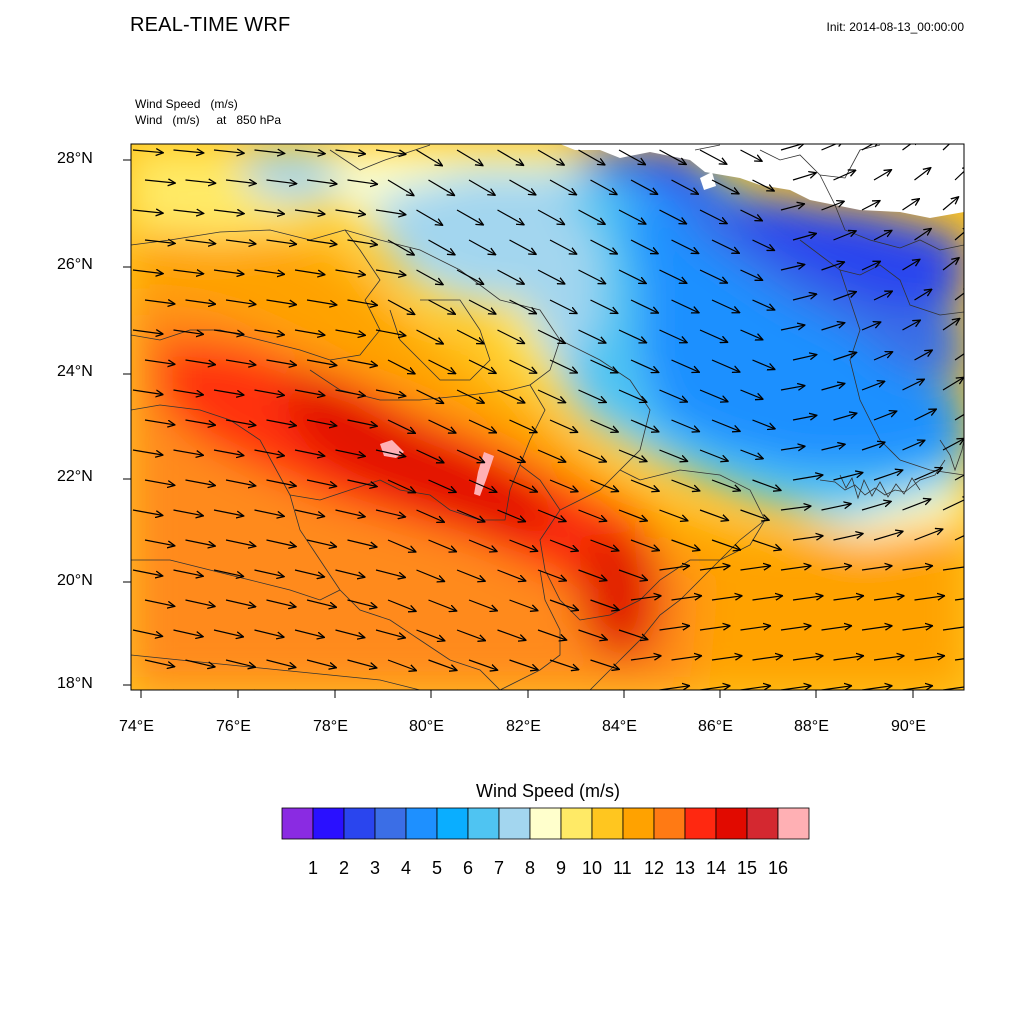  What do you see at coordinates (136, 726) in the screenshot?
I see `lon-label-74E: 74°E` at bounding box center [136, 726].